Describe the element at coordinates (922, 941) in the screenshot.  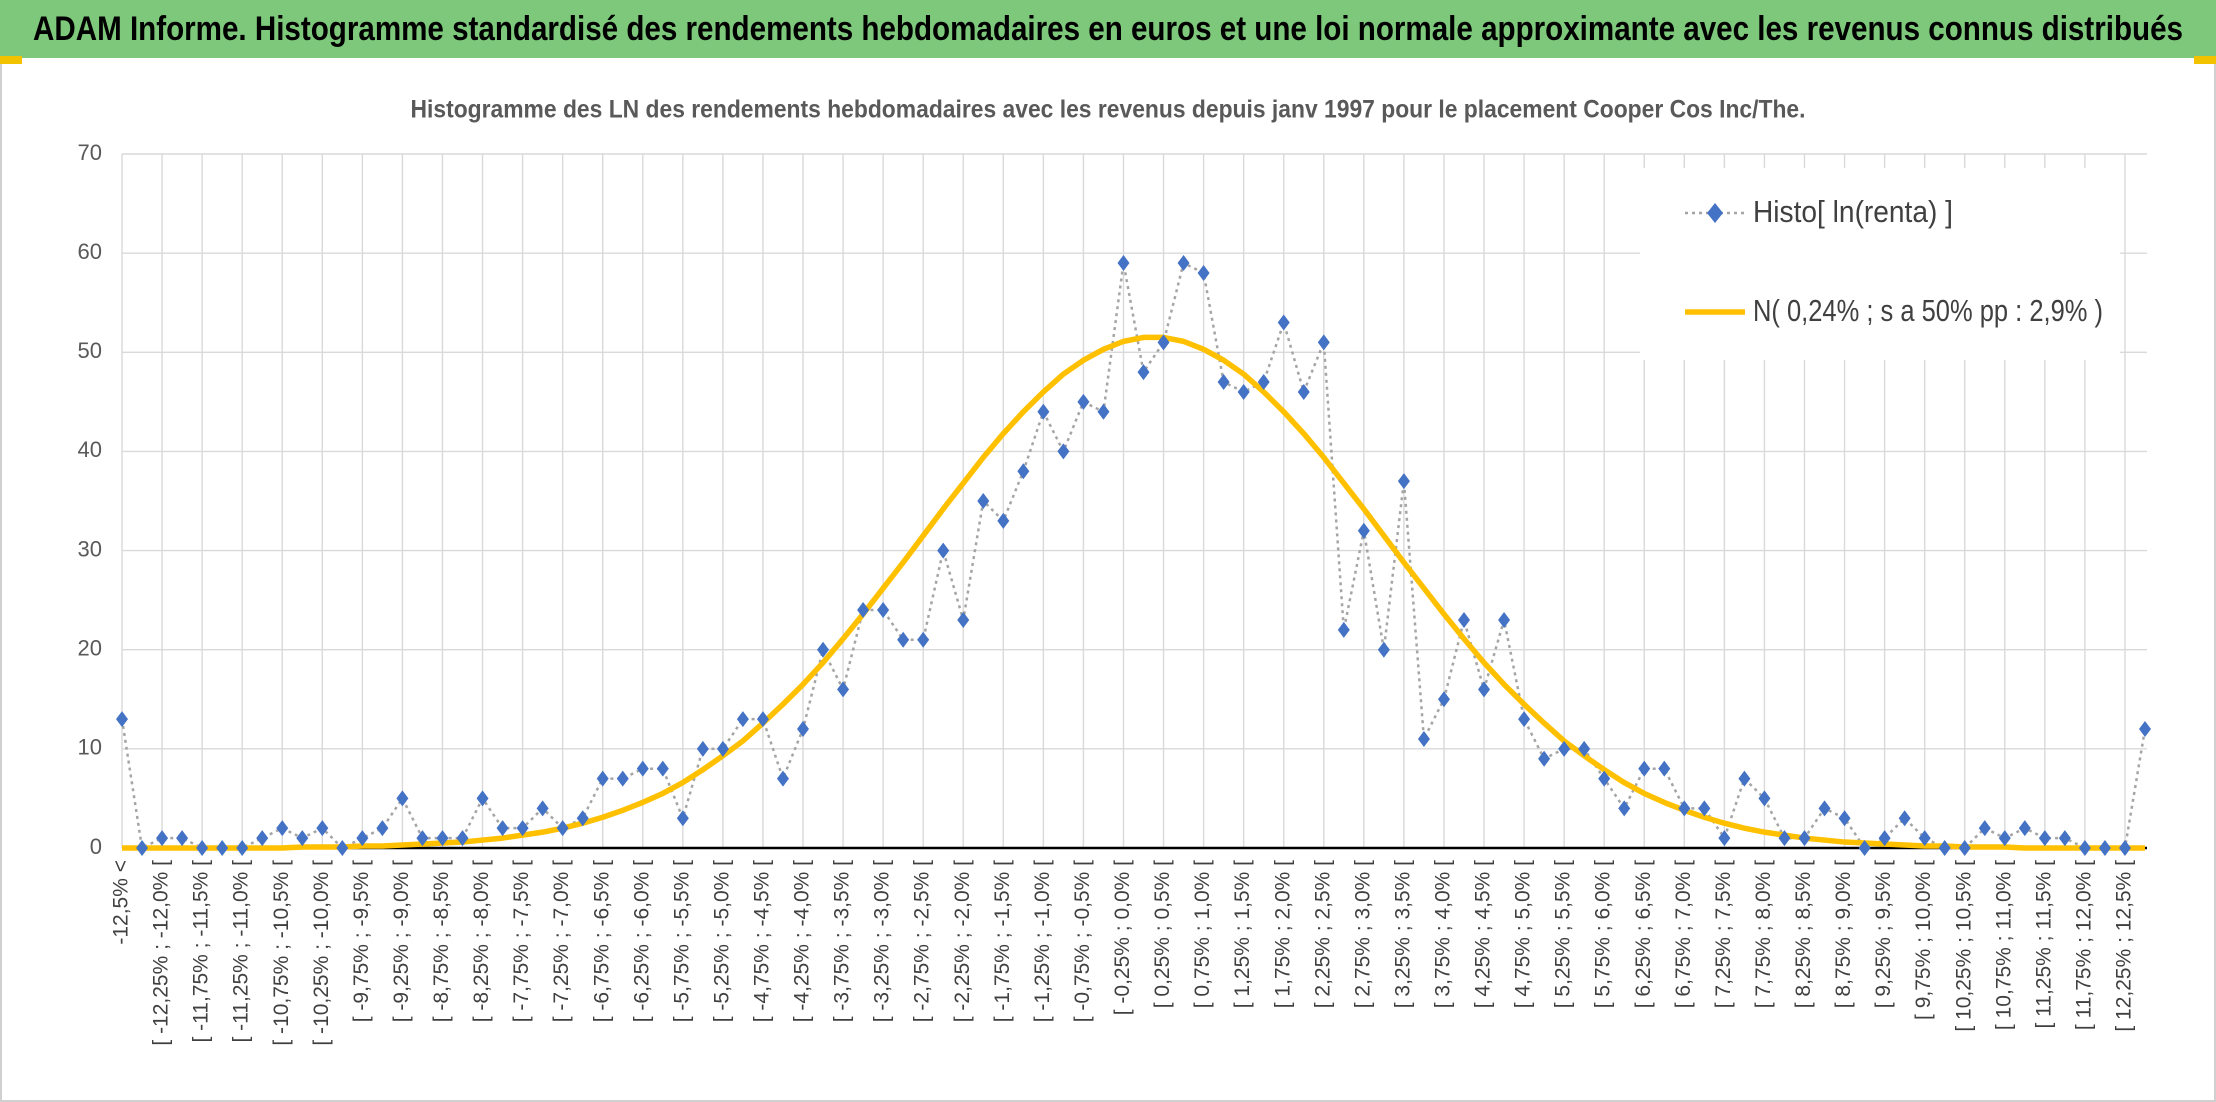
I see `x-tick-label: [ -2,75% ; -2,5% [` at that location.